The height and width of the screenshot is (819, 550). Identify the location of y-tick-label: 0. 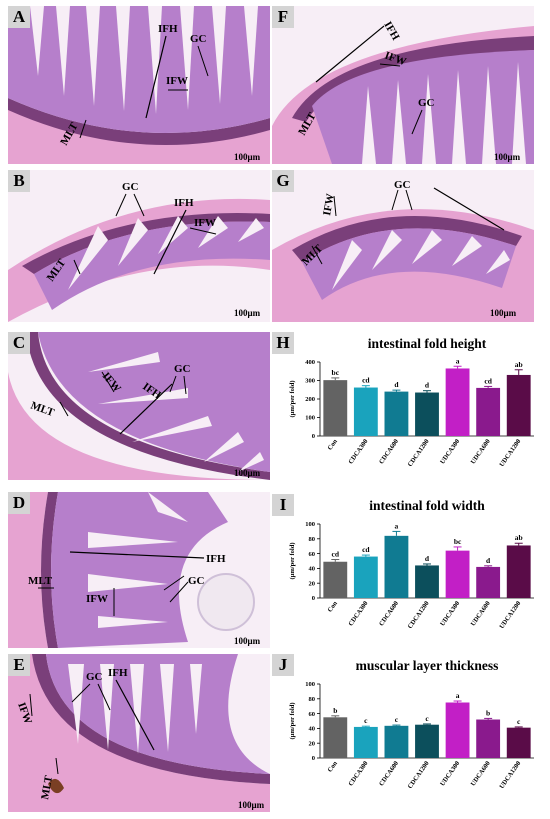
(313, 436).